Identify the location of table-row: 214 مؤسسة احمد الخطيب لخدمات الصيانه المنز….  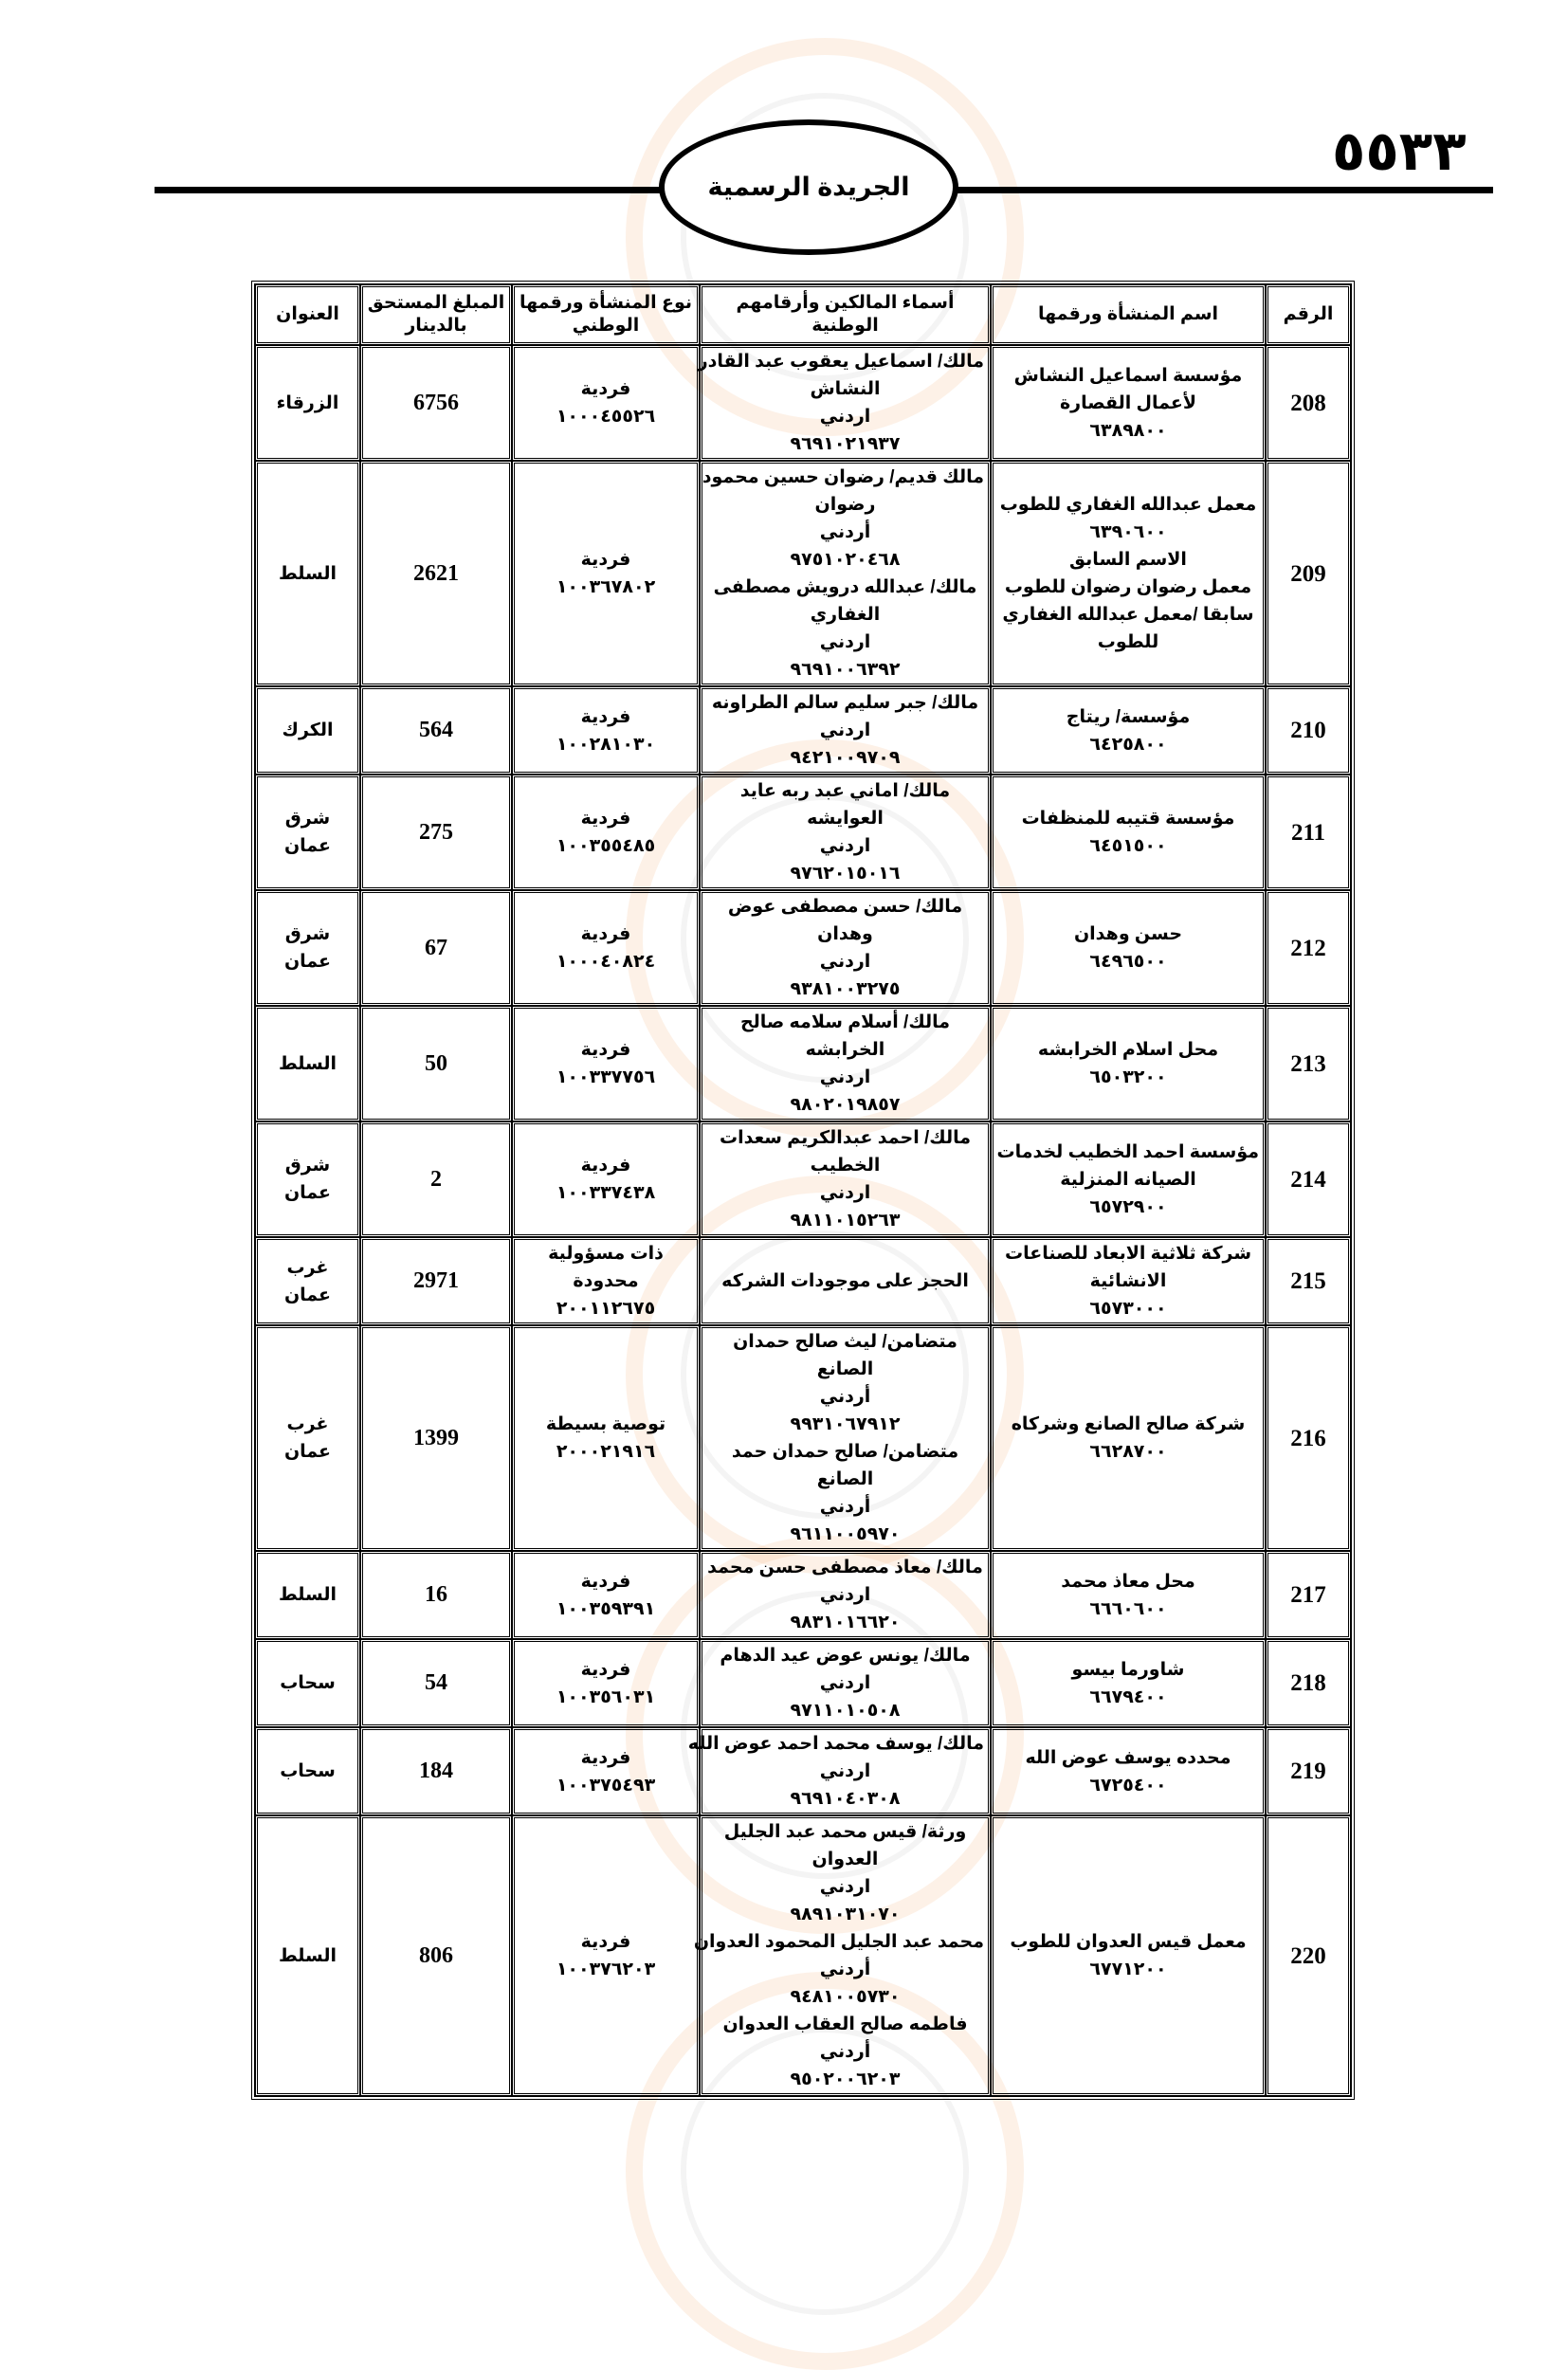
(803, 1179).